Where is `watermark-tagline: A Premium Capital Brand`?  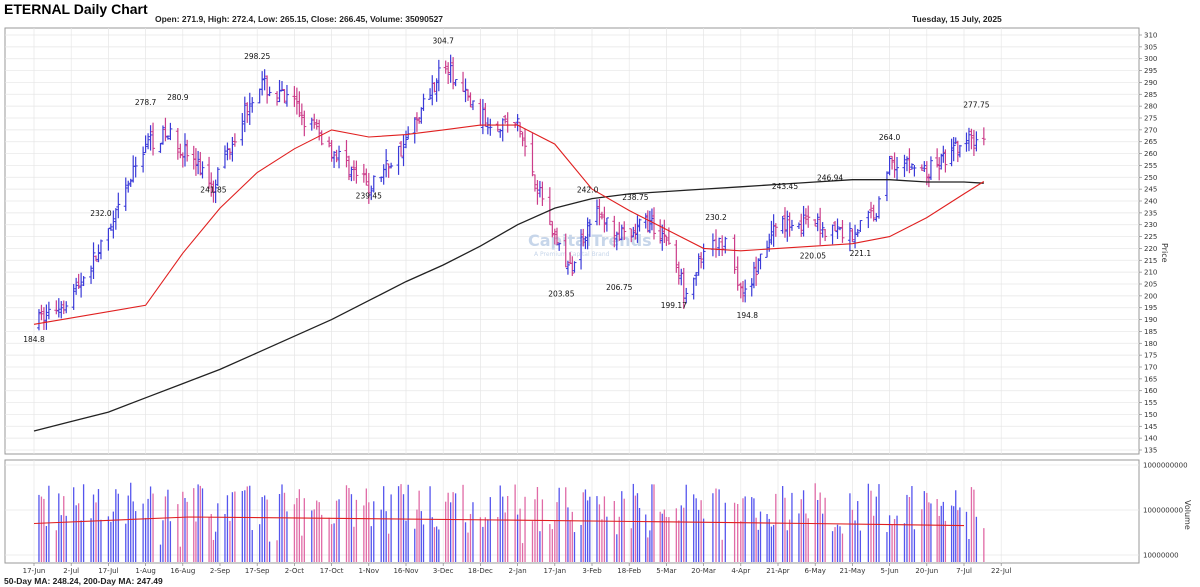
watermark-tagline: A Premium Capital Brand is located at coordinates (572, 254).